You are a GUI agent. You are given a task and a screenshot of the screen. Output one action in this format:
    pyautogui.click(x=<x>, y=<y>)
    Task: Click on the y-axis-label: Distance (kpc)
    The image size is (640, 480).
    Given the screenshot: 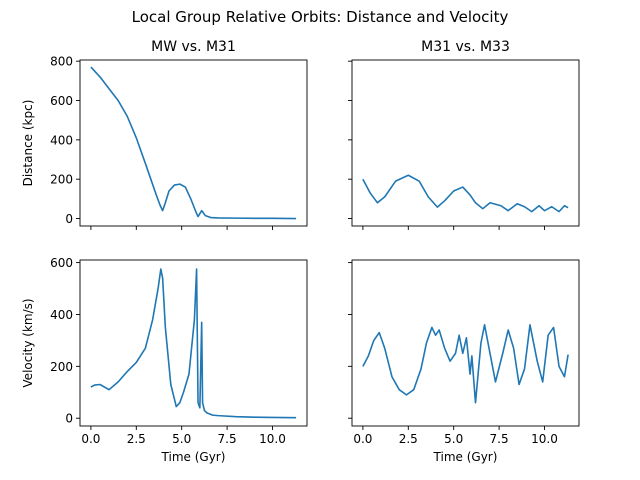 What is the action you would take?
    pyautogui.click(x=28, y=143)
    